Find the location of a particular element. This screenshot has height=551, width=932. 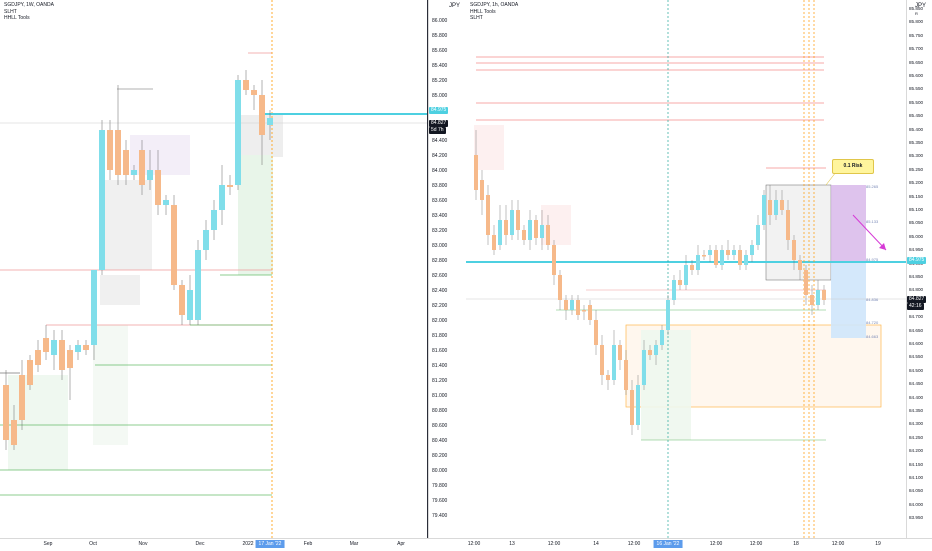

risk-box-level-label: 85.133 is located at coordinates (872, 221).